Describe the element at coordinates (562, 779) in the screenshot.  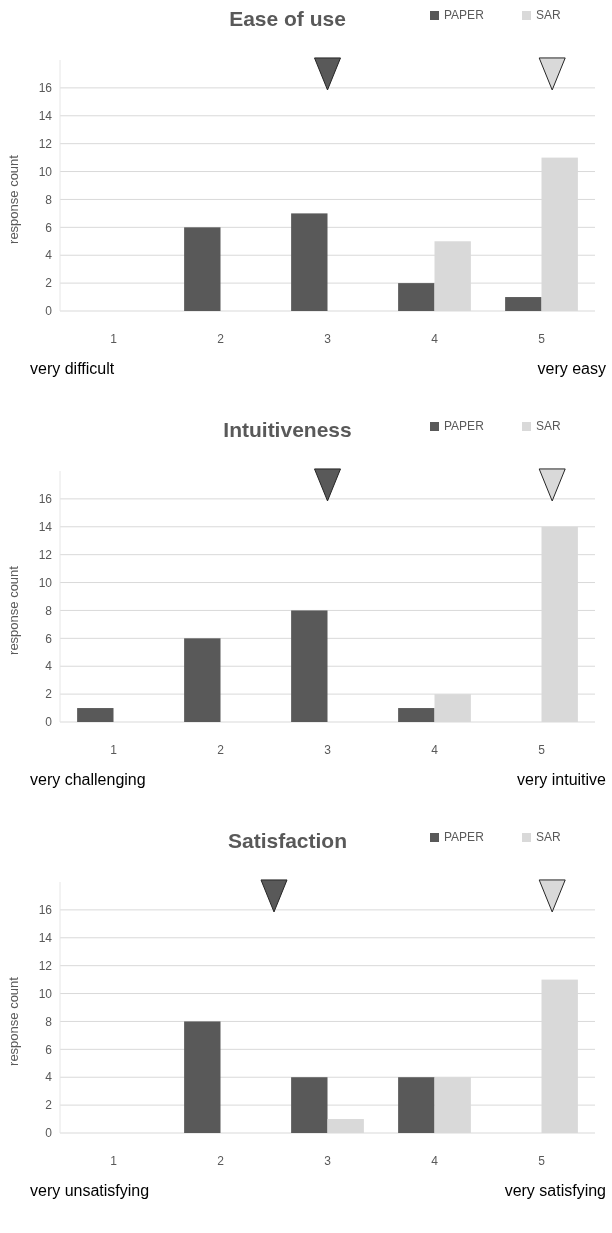
I see `text: very intuitive` at that location.